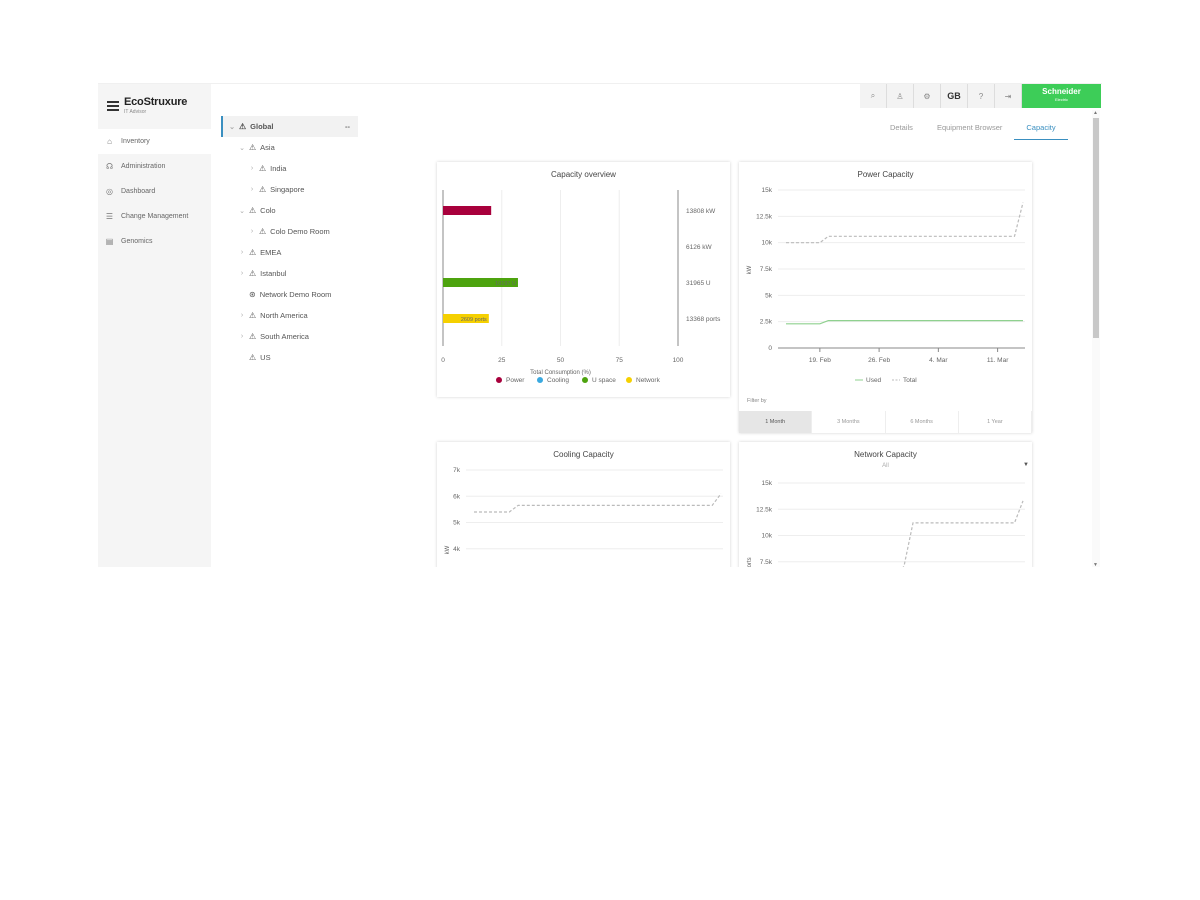  What do you see at coordinates (252, 294) in the screenshot?
I see `network-room-icon: ⊛` at bounding box center [252, 294].